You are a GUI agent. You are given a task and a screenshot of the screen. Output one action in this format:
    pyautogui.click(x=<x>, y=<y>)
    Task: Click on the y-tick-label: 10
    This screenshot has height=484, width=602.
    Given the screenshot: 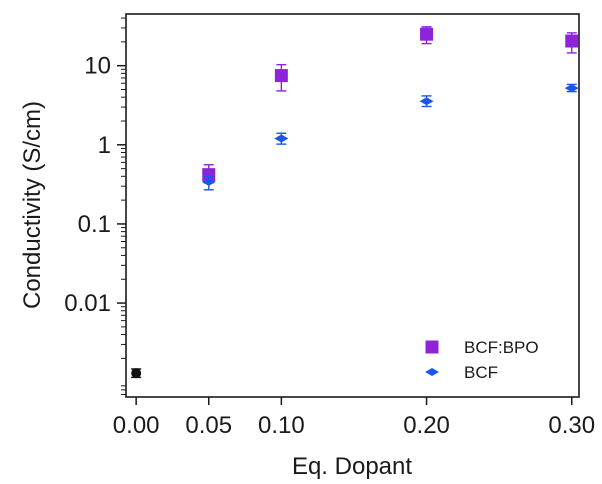 What is the action you would take?
    pyautogui.click(x=97, y=66)
    